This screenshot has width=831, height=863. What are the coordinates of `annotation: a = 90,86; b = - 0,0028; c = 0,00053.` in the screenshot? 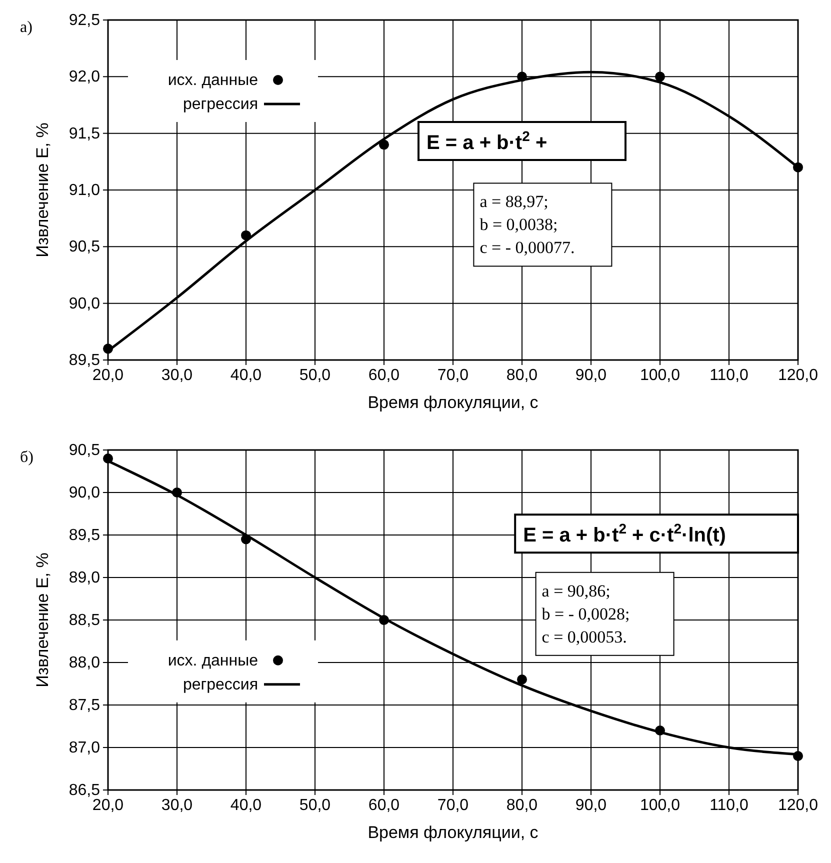 It's located at (586, 613).